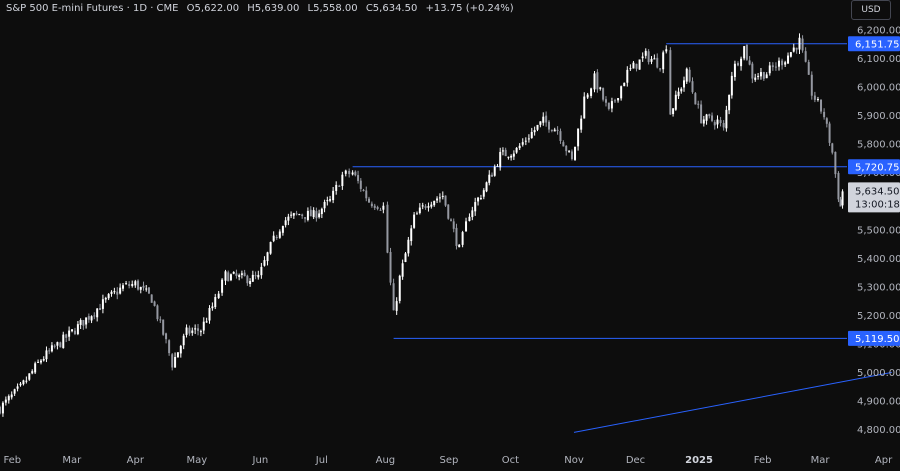 This screenshot has height=471, width=900. What do you see at coordinates (871, 10) in the screenshot?
I see `currency-button: USD` at bounding box center [871, 10].